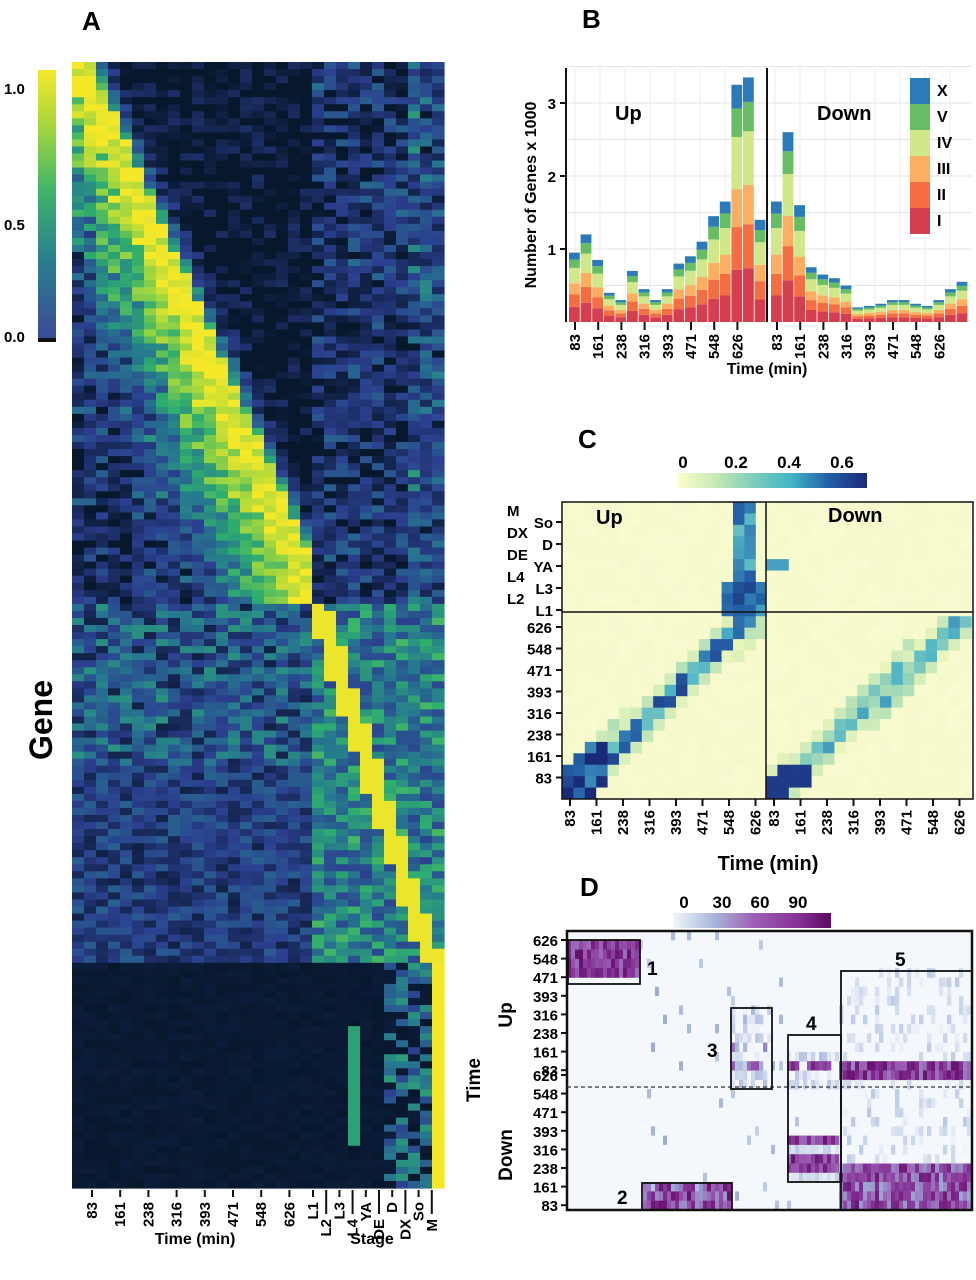 Image resolution: width=976 pixels, height=1280 pixels. I want to click on panel-a-time-tick: 471, so click(233, 1214).